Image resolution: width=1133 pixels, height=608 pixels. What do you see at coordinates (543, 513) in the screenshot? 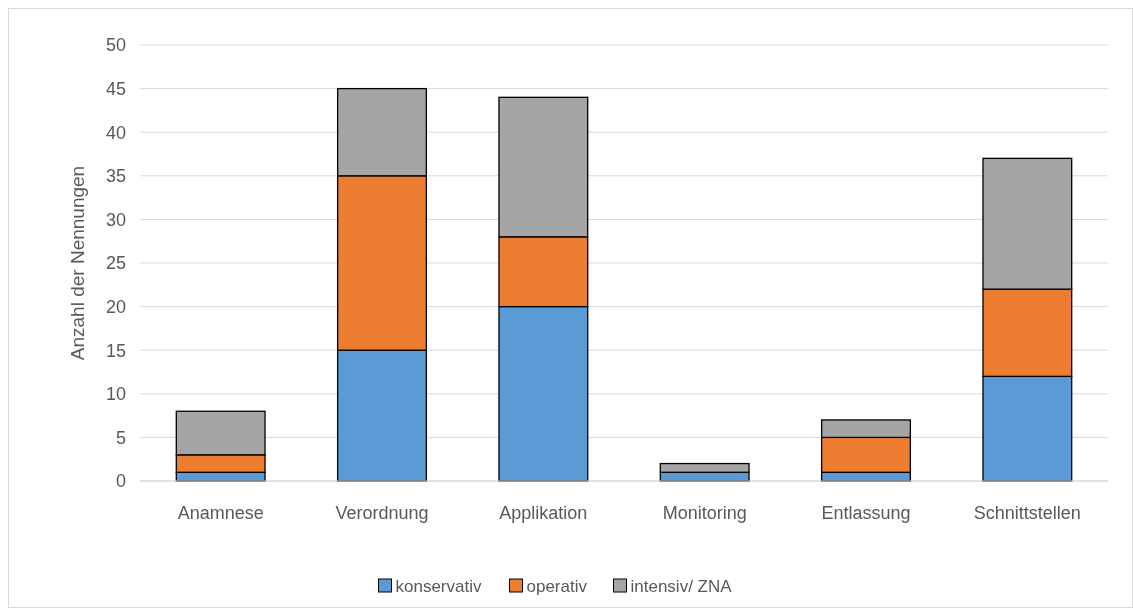
I see `x-tick-label: Applikation` at bounding box center [543, 513].